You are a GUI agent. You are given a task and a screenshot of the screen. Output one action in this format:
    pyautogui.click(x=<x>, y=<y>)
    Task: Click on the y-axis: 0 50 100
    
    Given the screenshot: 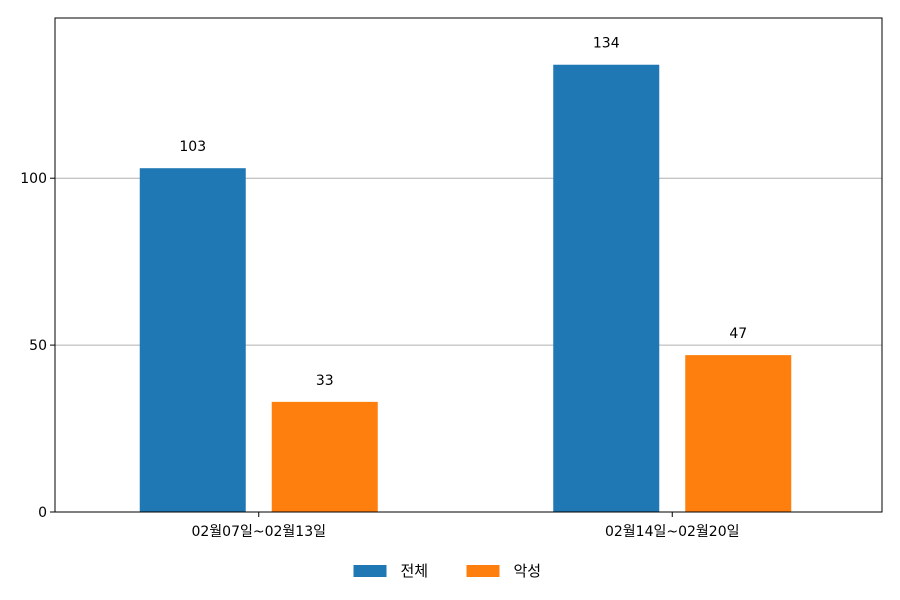 What is the action you would take?
    pyautogui.click(x=37, y=346)
    